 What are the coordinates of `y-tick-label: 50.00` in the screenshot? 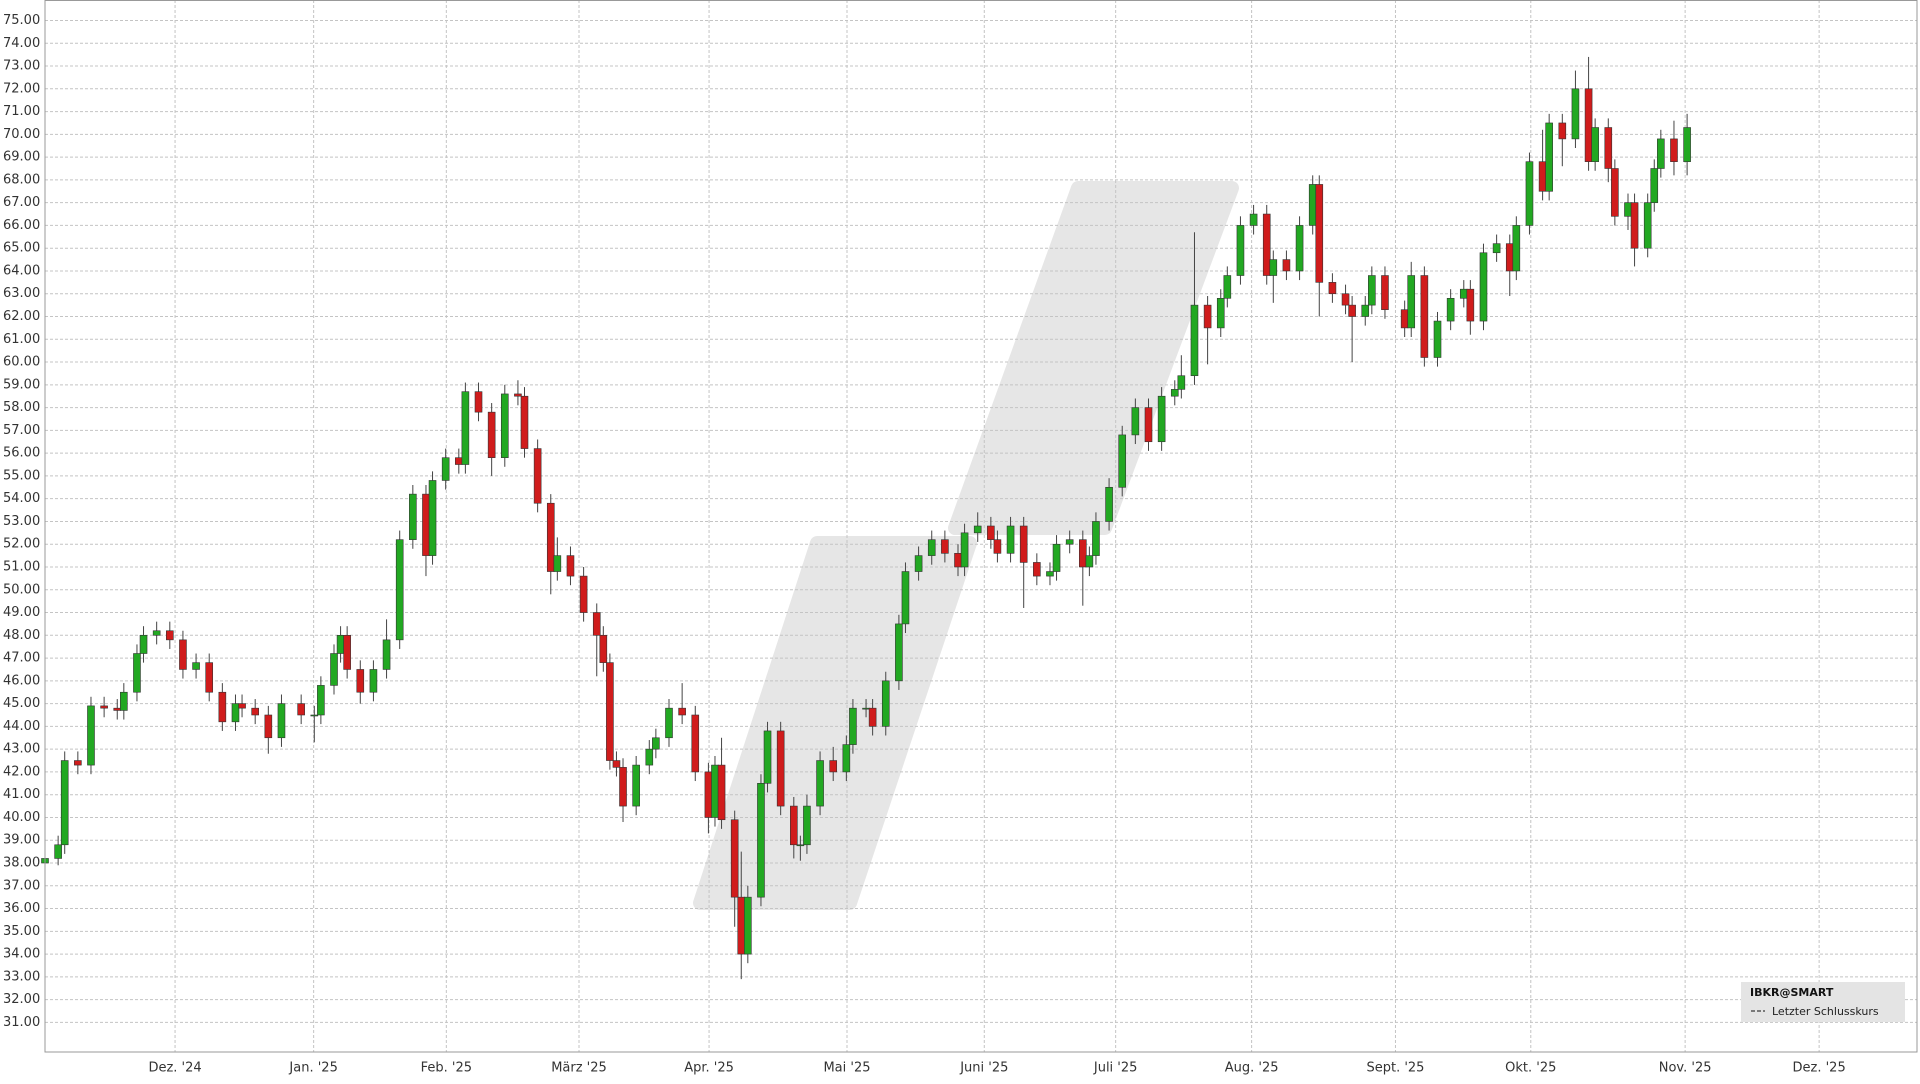 It's located at (21, 589).